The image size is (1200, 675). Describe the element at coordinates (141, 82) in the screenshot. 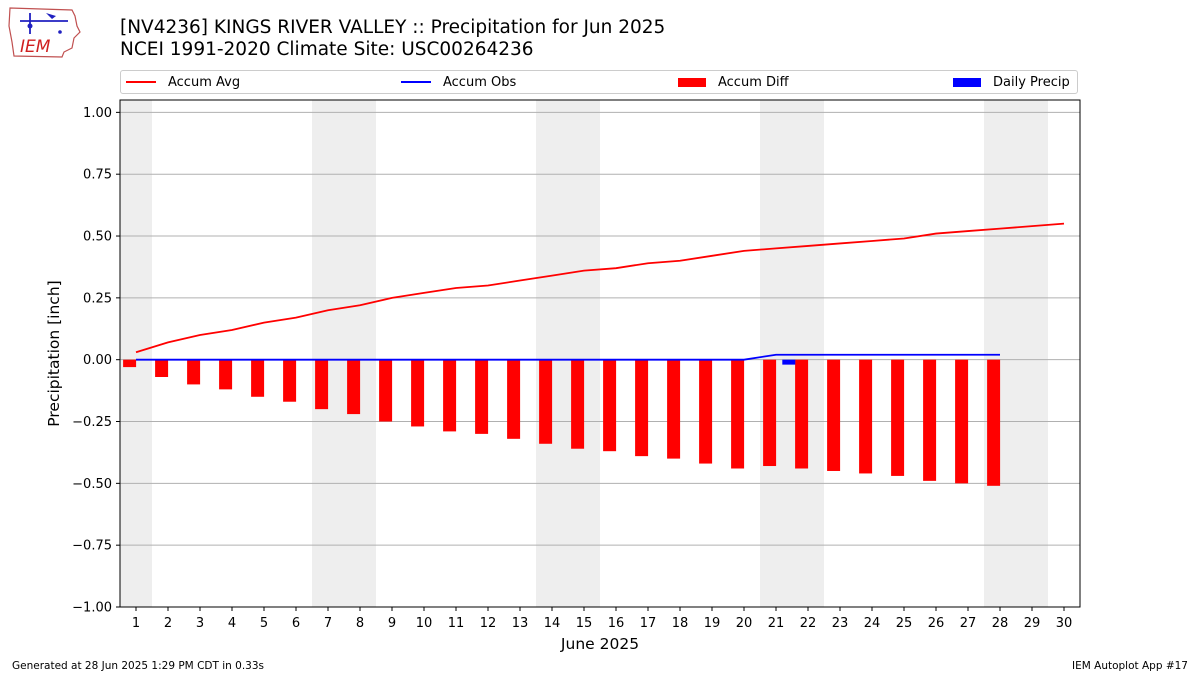

I see `legend-swatch-accum-avg` at that location.